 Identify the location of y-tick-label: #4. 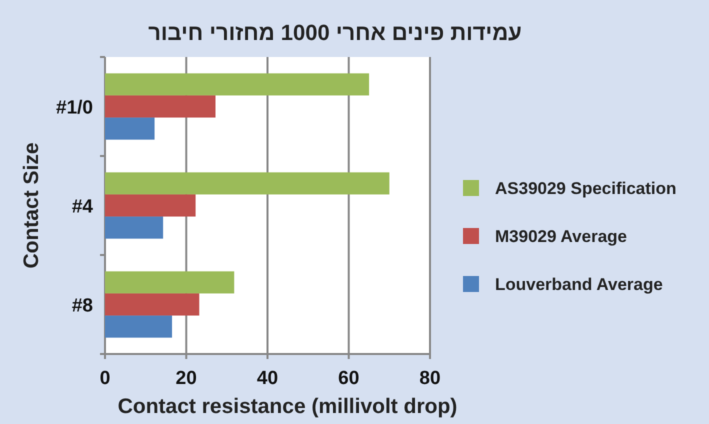
(83, 207).